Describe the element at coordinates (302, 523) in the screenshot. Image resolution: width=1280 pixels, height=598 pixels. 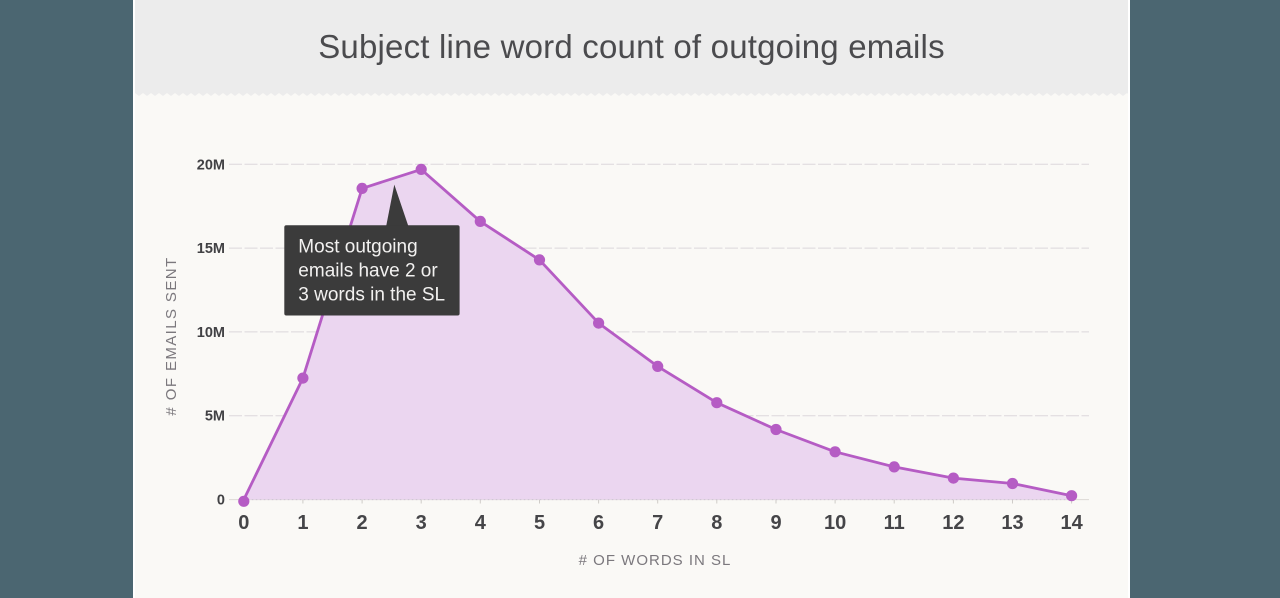
I see `svg-text: 1` at that location.